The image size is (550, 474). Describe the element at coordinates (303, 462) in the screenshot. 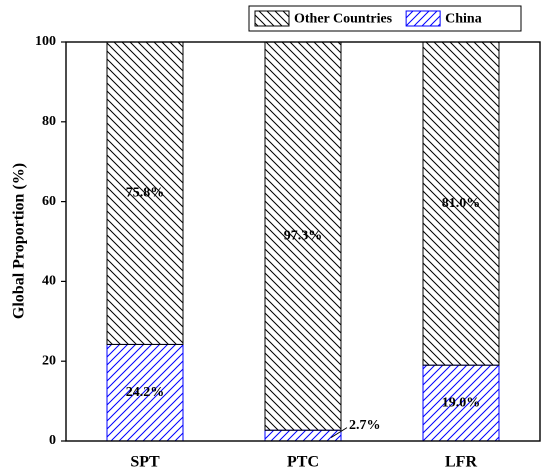

I see `x-tick-label: PTC` at that location.